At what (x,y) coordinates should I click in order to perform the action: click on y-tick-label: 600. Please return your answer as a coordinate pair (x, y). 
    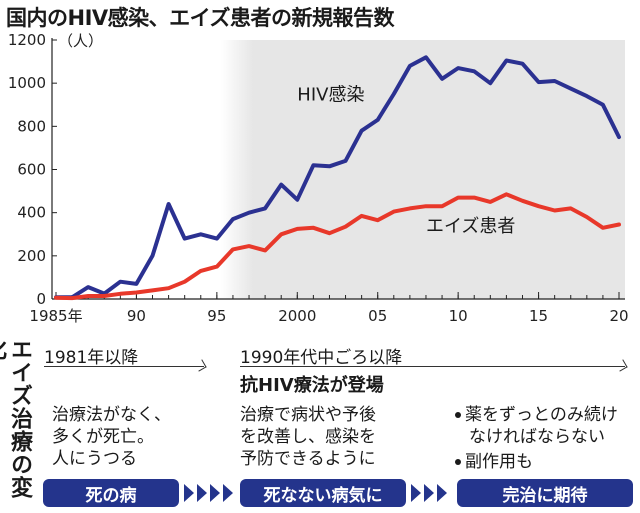
    Looking at the image, I should click on (31, 170).